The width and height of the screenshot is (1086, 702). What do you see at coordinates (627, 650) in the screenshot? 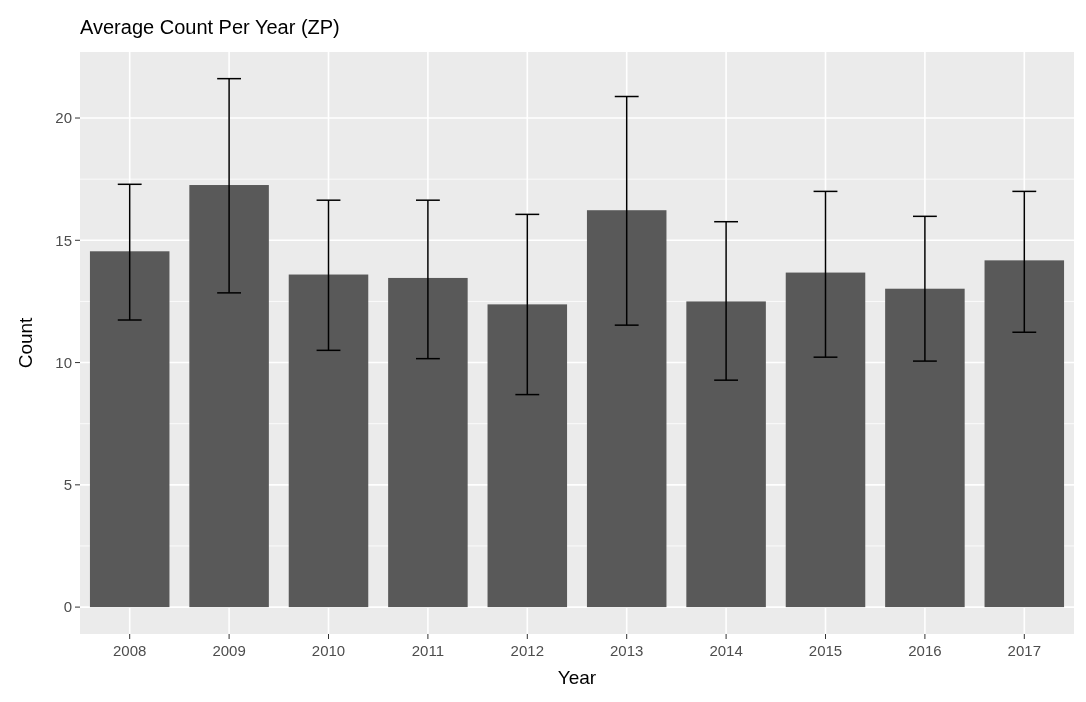
I see `x-tick-label: 2013` at bounding box center [627, 650].